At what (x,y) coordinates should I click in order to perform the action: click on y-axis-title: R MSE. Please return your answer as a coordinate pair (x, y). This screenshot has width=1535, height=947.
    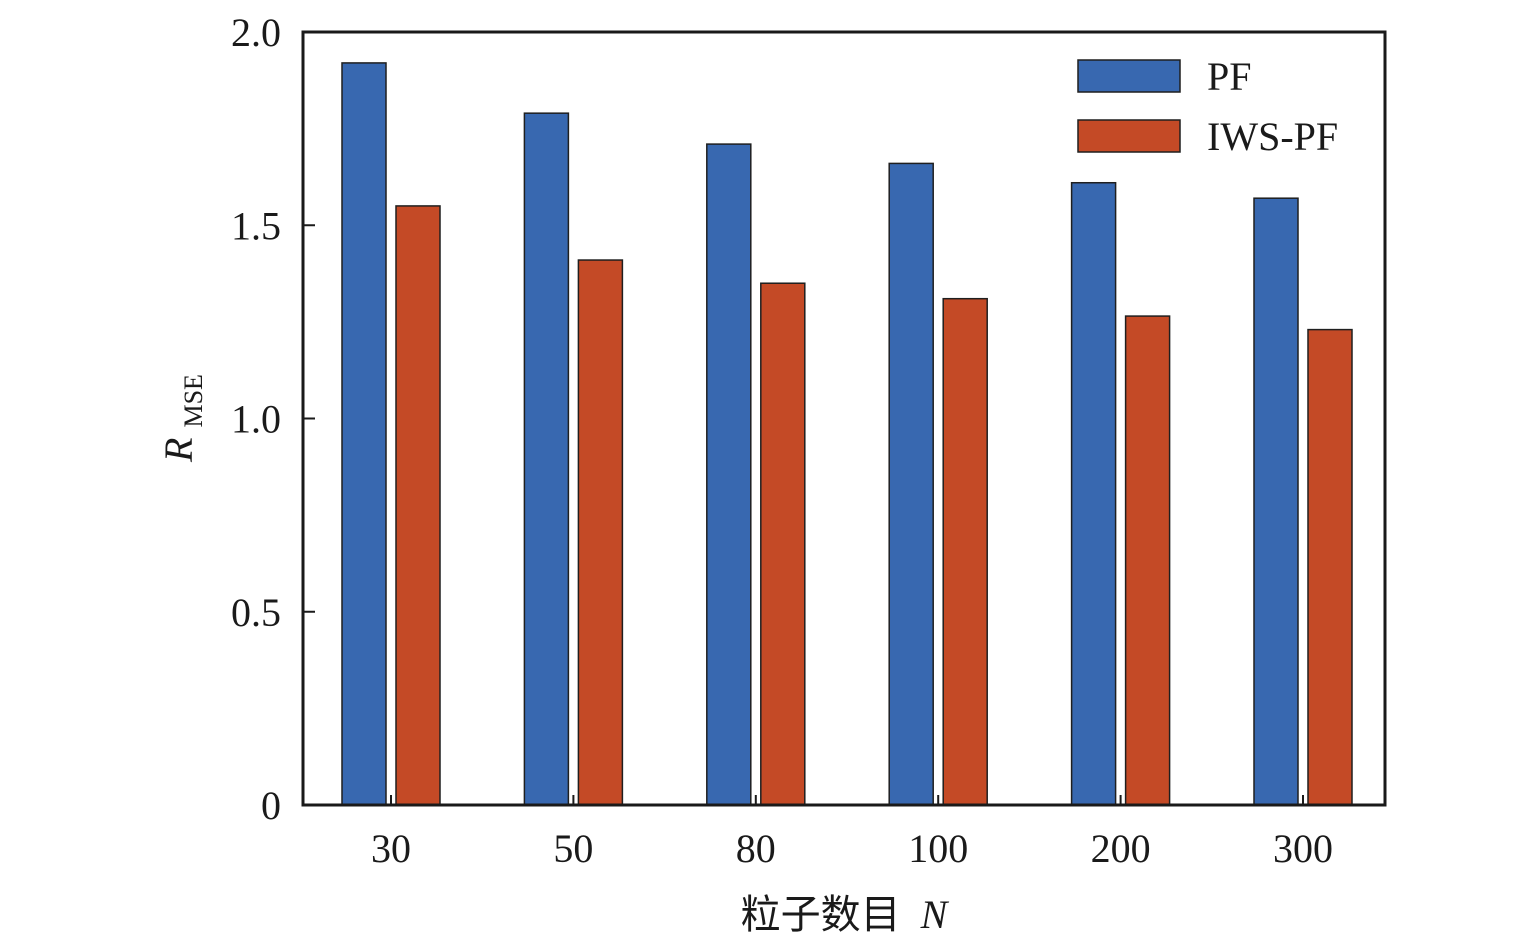
    Looking at the image, I should click on (182, 418).